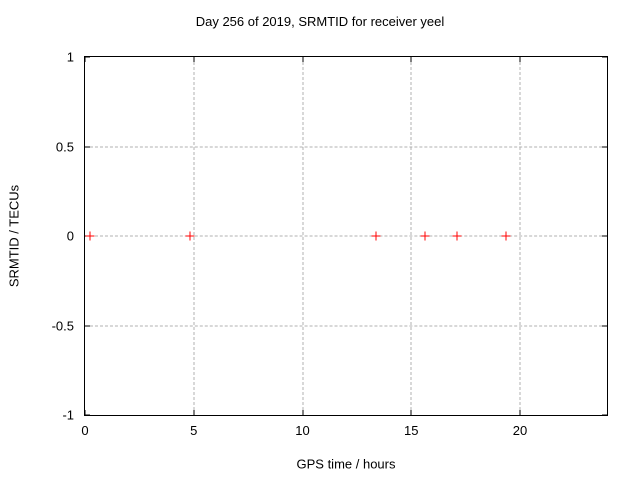 This screenshot has height=480, width=640. Describe the element at coordinates (346, 464) in the screenshot. I see `x-axis-title: GPS time / hours` at that location.